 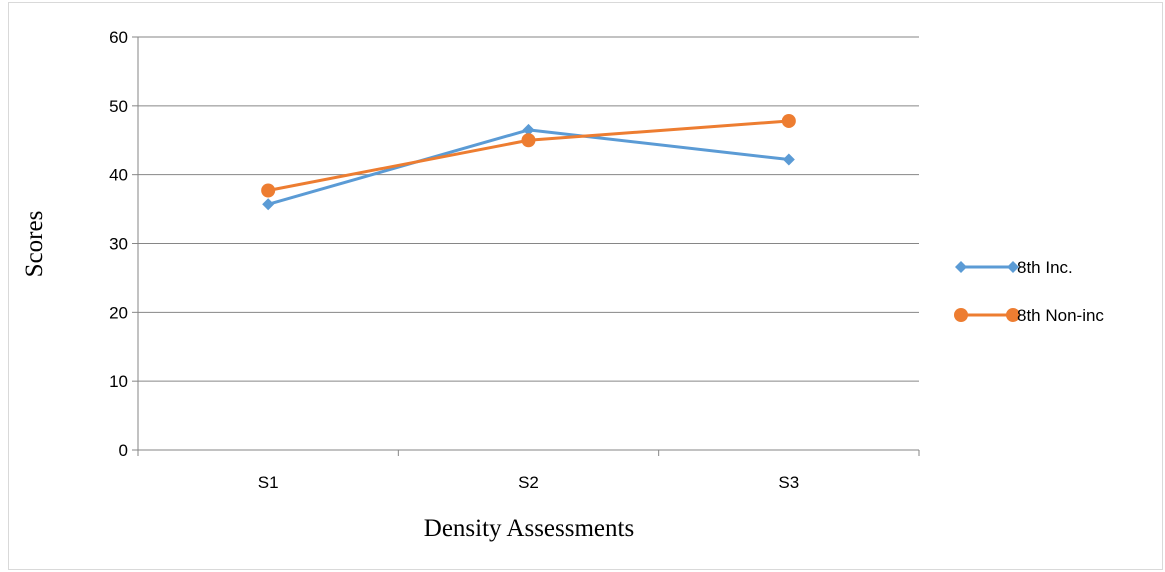 I want to click on legend-label: 8th Inc., so click(x=1045, y=267).